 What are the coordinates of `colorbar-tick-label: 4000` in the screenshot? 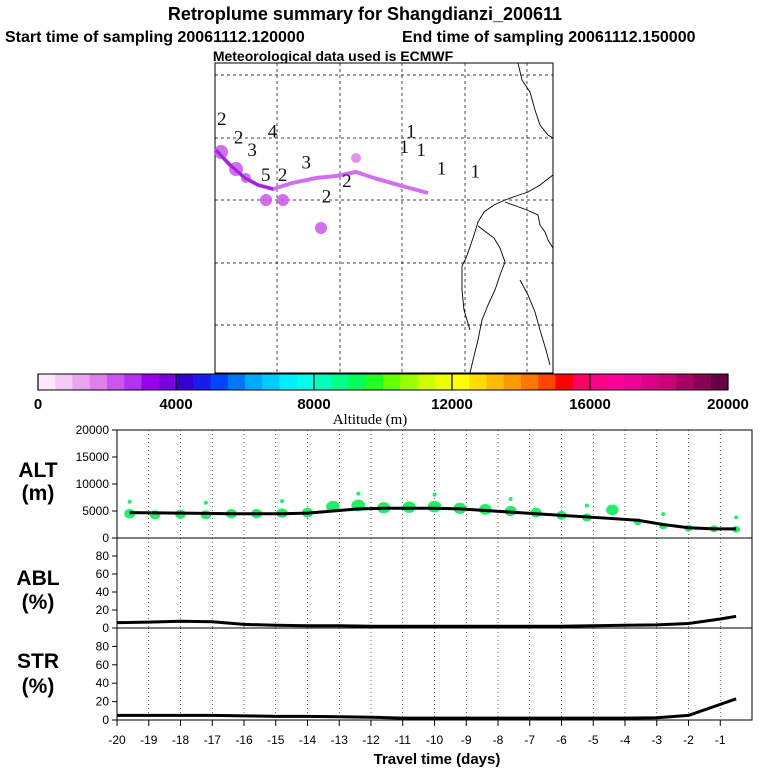 It's located at (175, 404).